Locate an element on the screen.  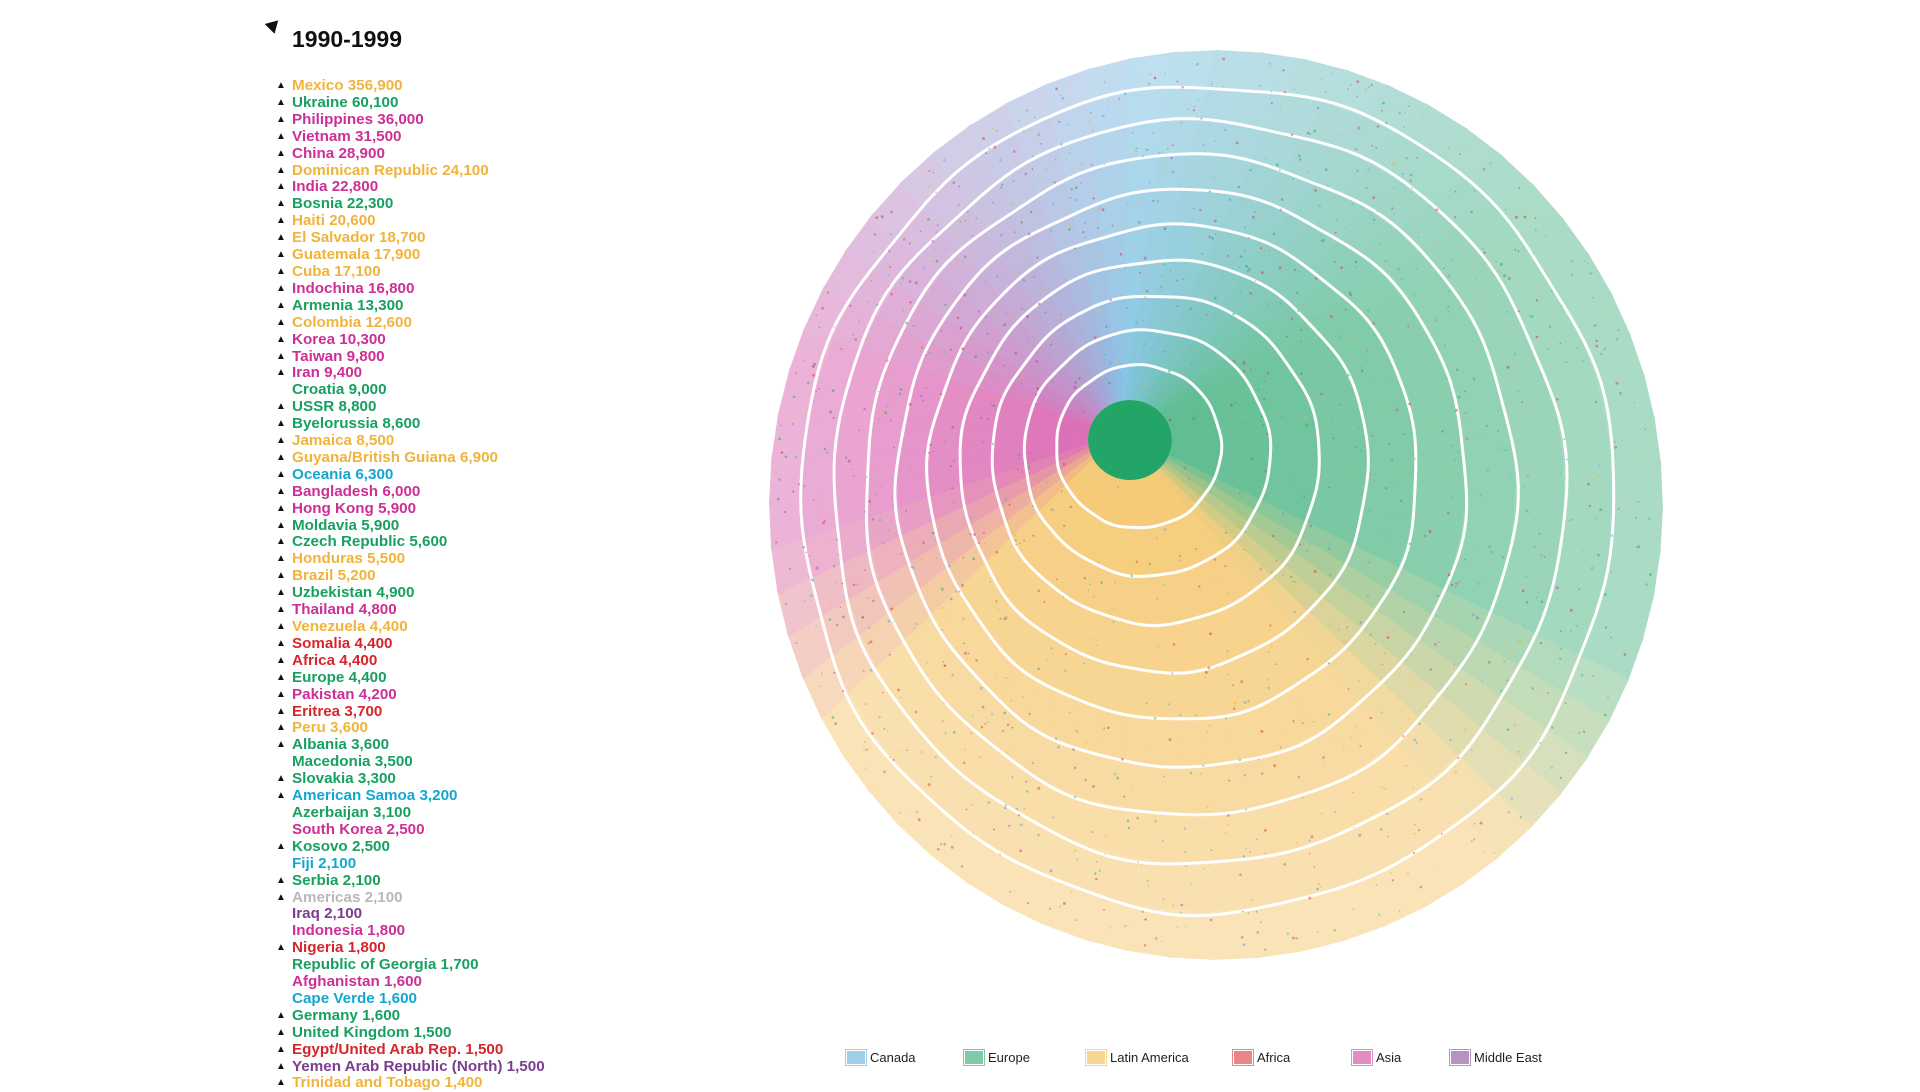
country-item: ▲ Armenia 13,300 is located at coordinates (410, 306).